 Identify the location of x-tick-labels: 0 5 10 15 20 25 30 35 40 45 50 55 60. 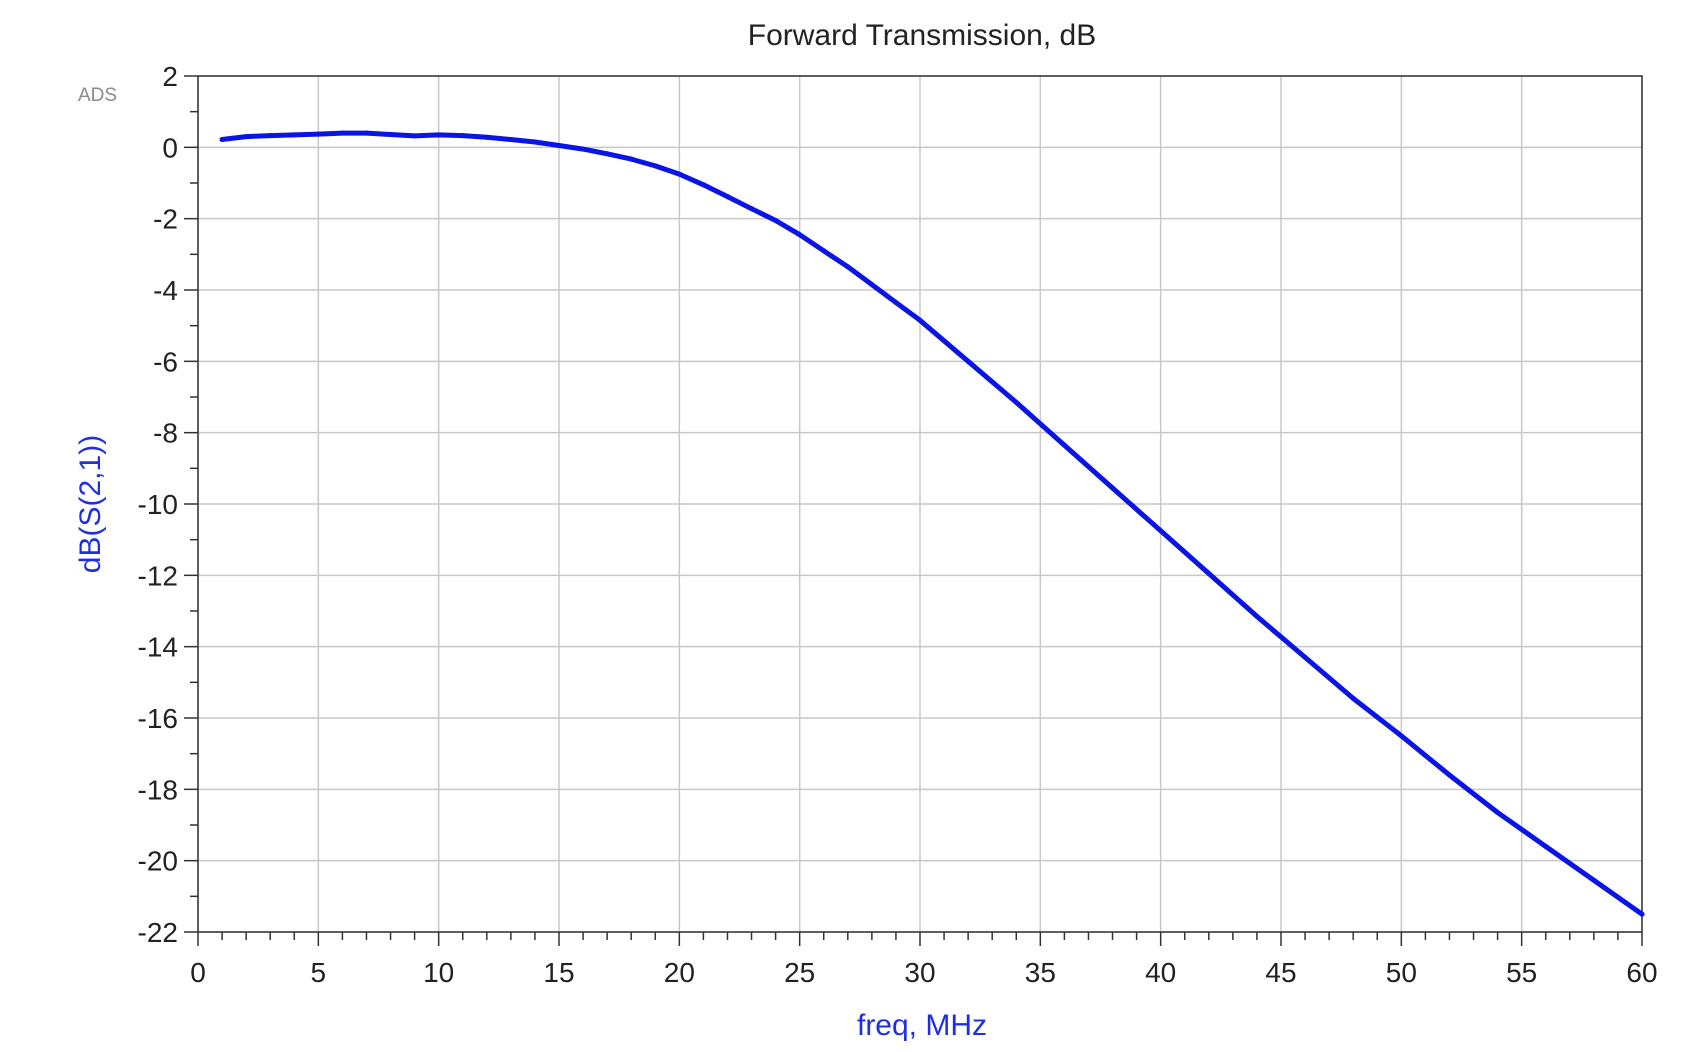
(923, 972).